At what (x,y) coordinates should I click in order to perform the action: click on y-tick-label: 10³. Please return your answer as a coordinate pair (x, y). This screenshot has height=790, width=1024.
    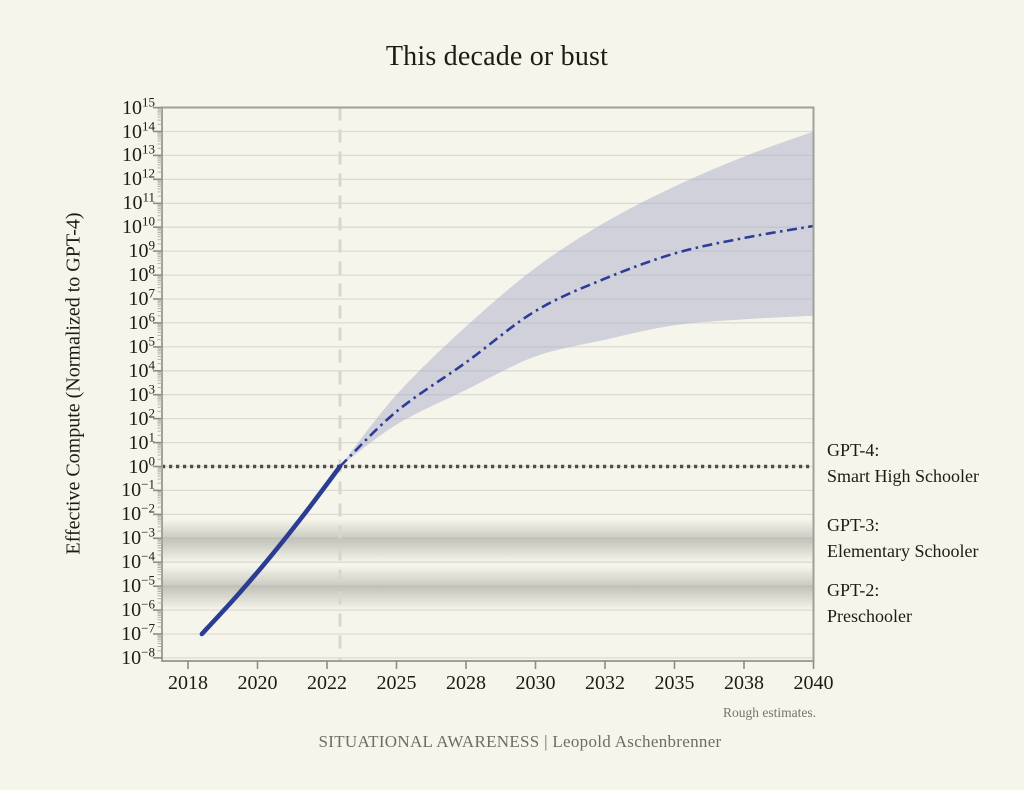
    Looking at the image, I should click on (142, 393).